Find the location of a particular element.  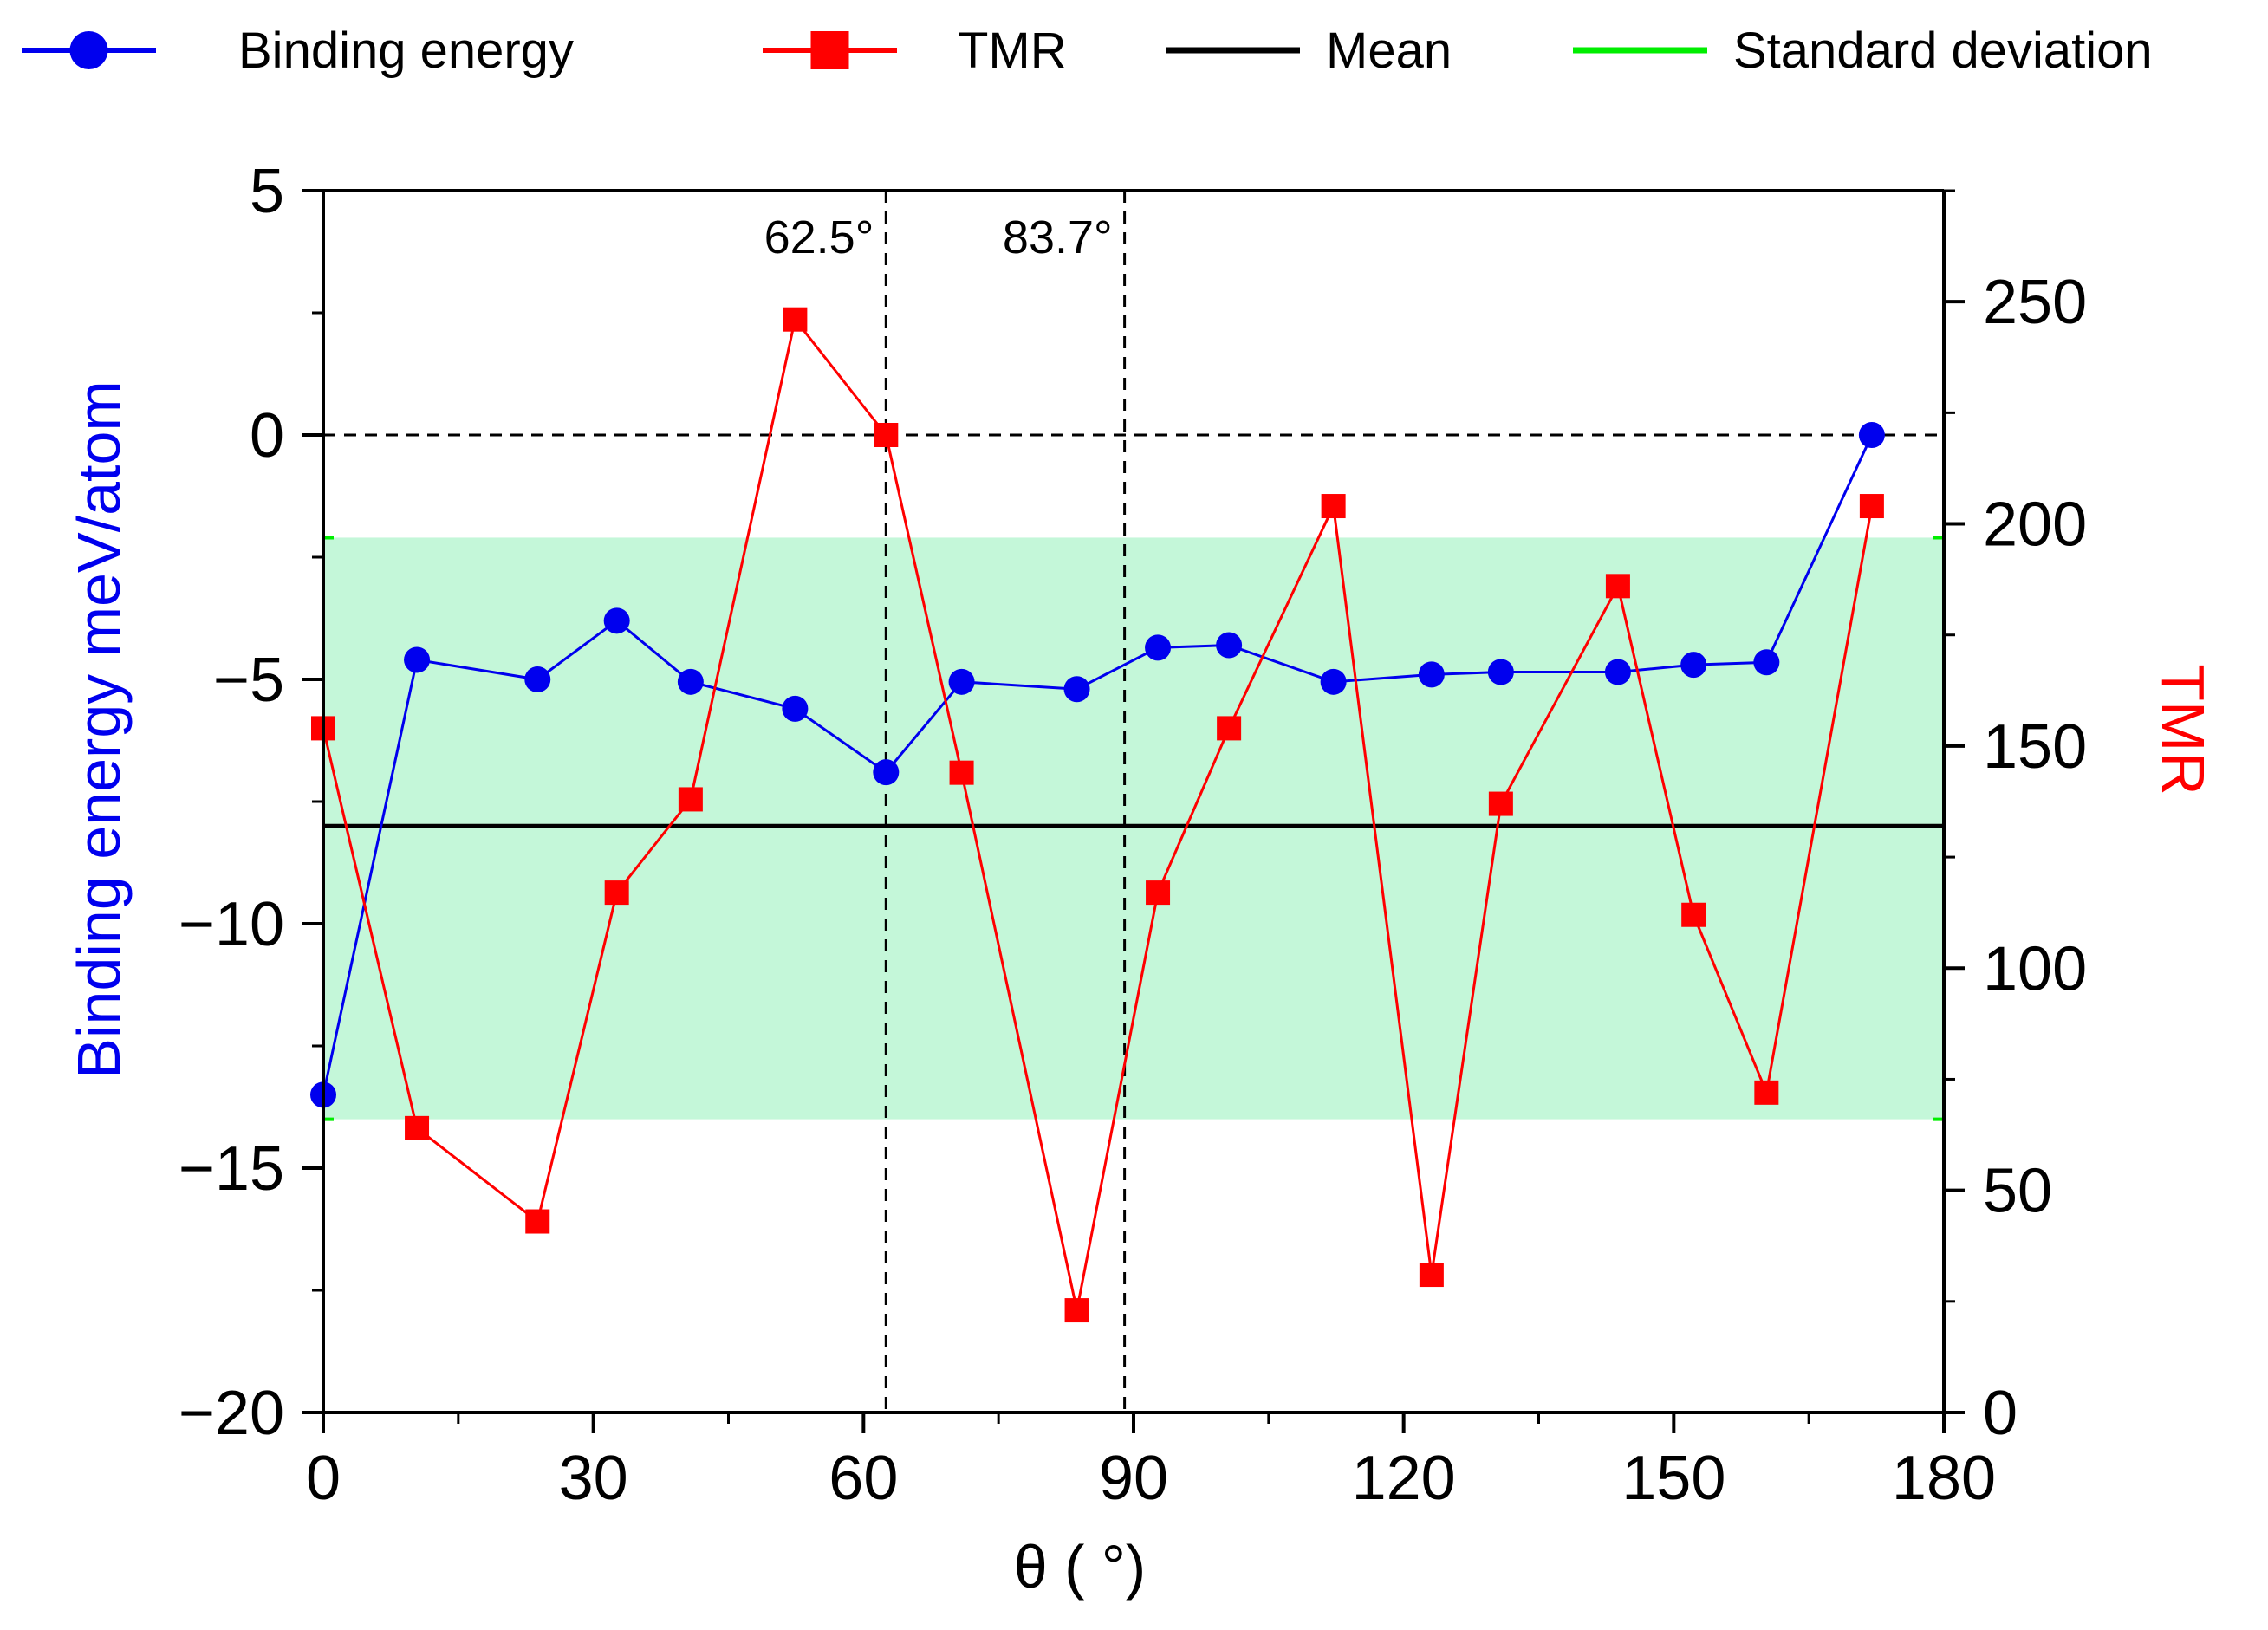

x-tick-label: 120 is located at coordinates (1404, 1478).